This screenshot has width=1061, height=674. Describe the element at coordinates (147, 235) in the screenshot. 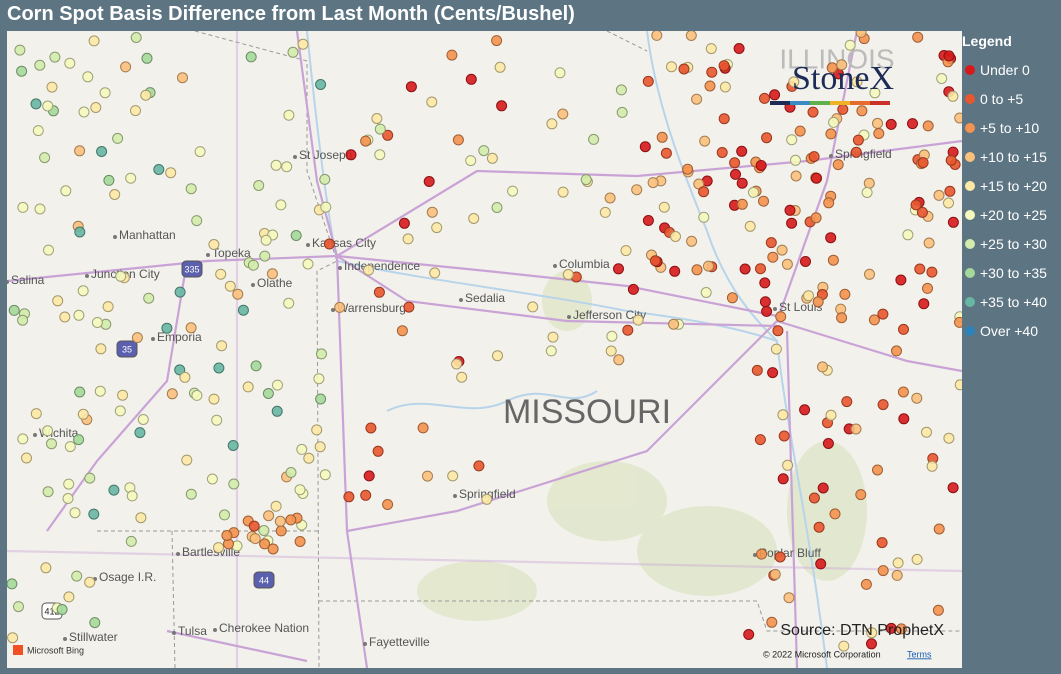

I see `city-label: Manhattan` at that location.